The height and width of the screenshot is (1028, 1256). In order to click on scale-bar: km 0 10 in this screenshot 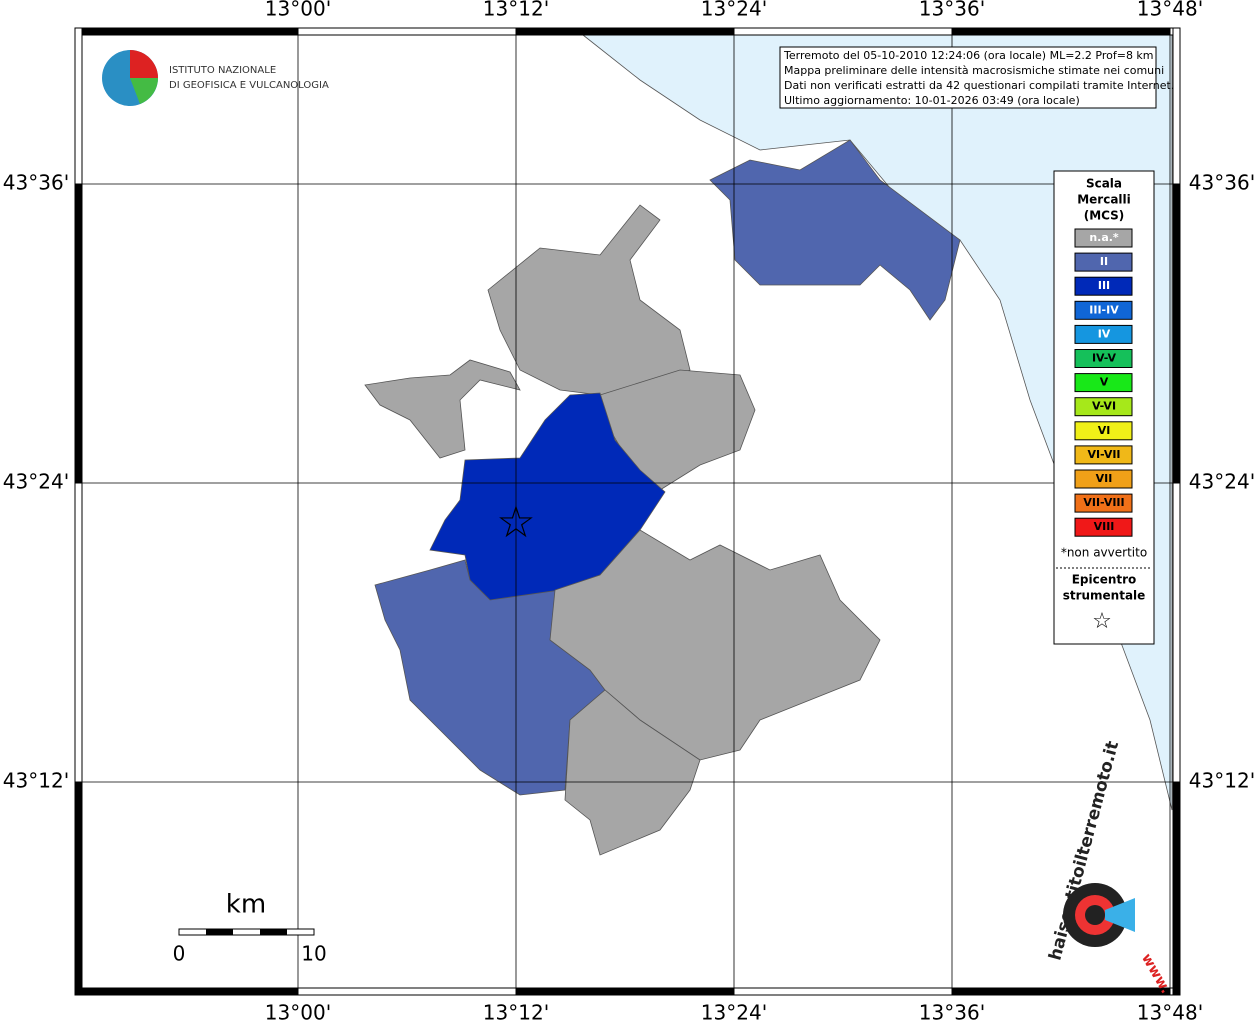, I will do `click(250, 928)`.